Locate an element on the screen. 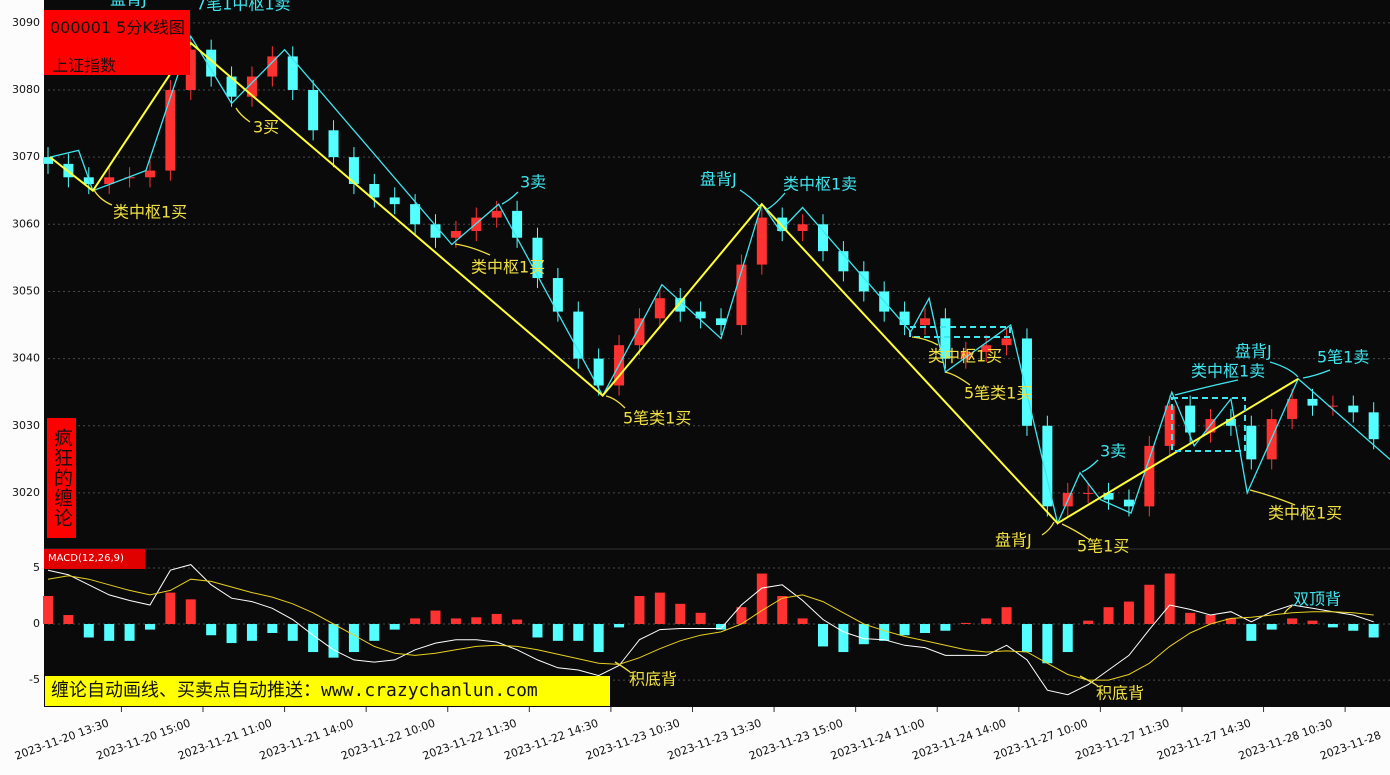 The width and height of the screenshot is (1390, 775). y-tick-label: 3030 is located at coordinates (26, 425).